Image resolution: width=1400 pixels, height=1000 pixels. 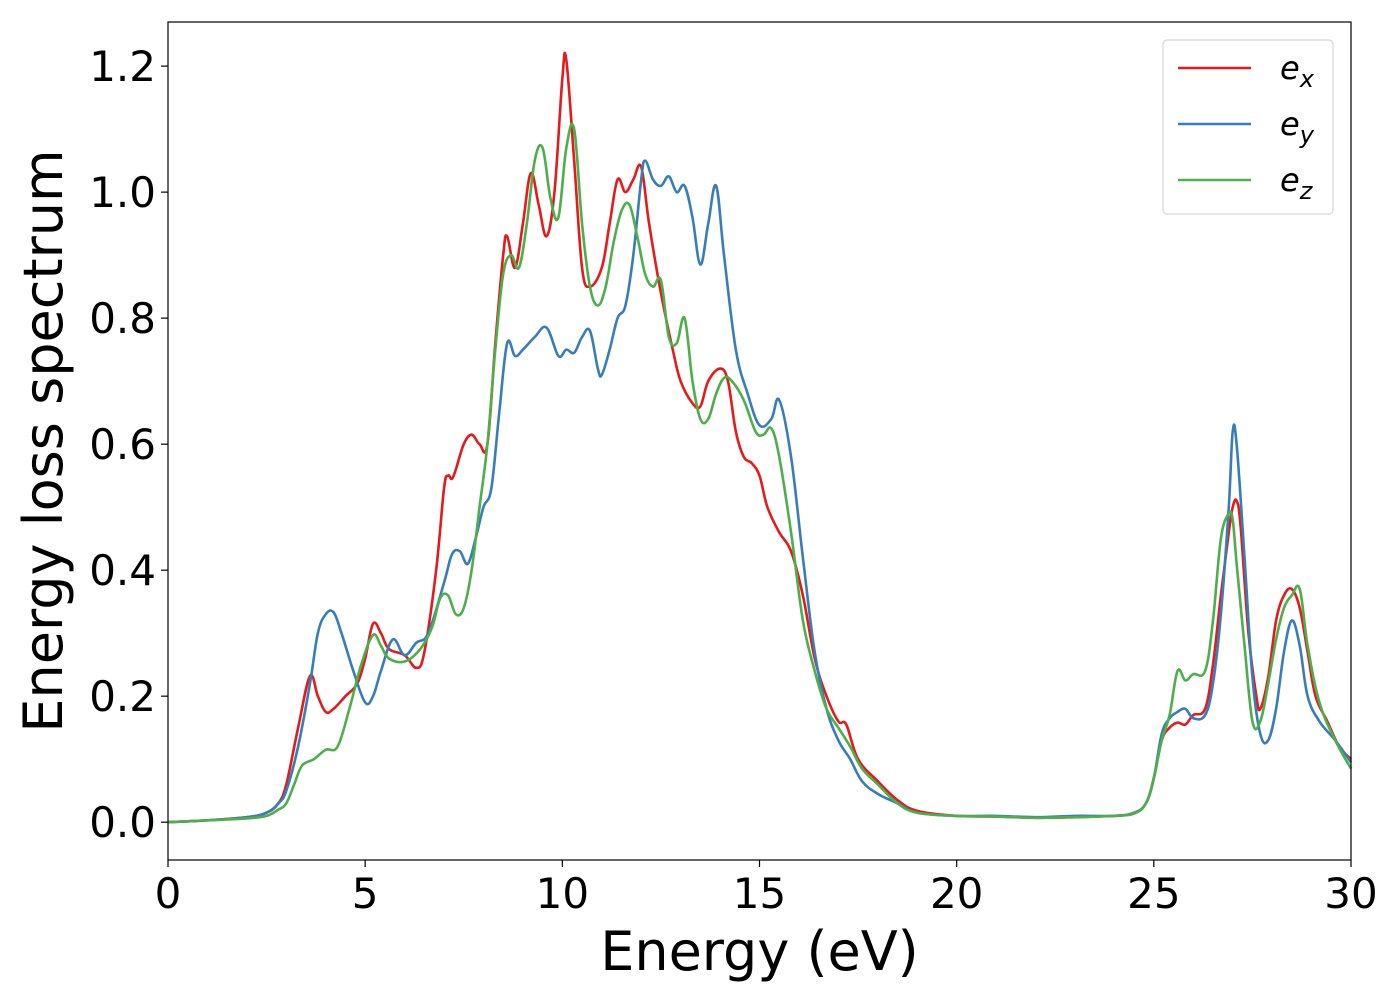 I want to click on legend-box, so click(x=1248, y=127).